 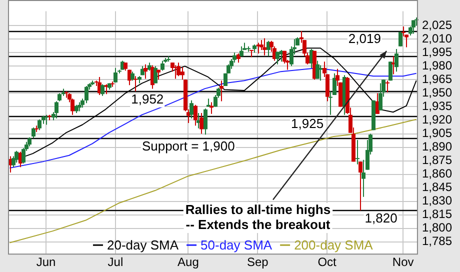 I want to click on x-tick-label: Nov, so click(x=403, y=262).